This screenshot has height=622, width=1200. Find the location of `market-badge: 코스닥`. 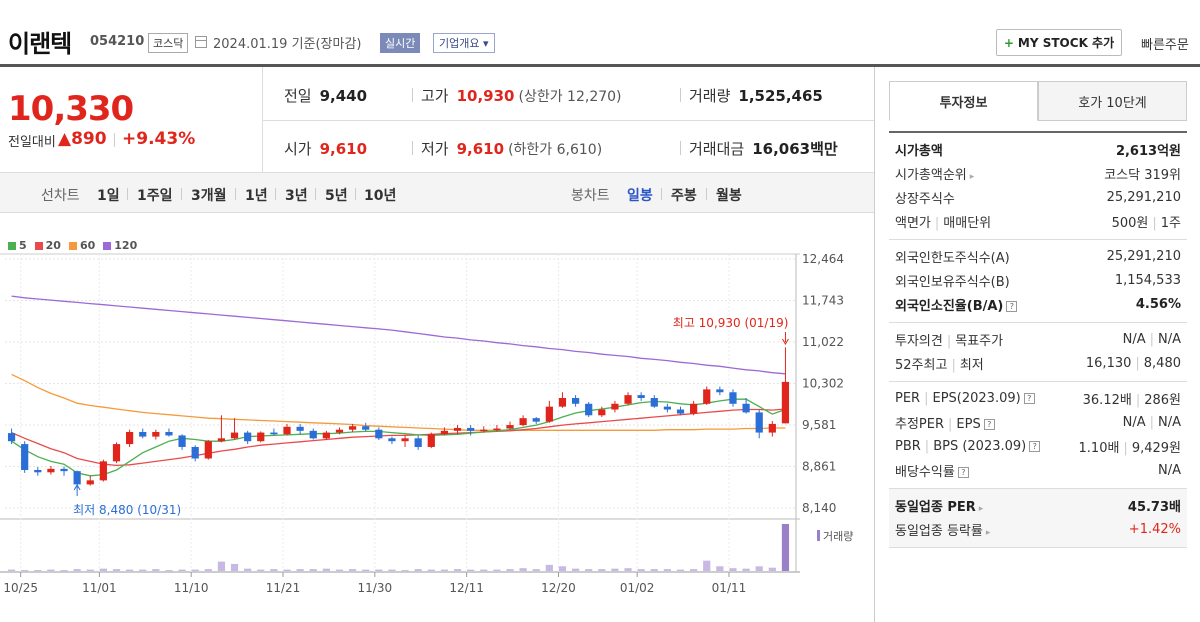

market-badge: 코스닥 is located at coordinates (168, 43).